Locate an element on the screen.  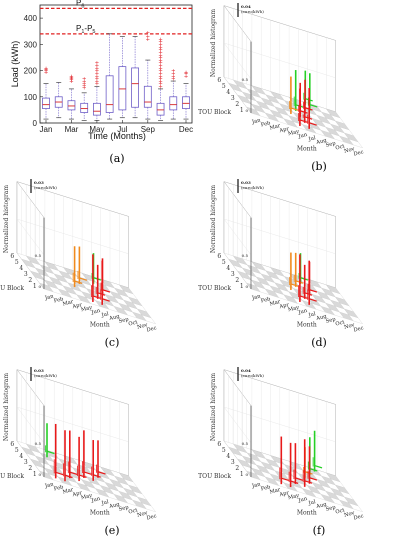
block-tick-label: 5 is located at coordinates (224, 262).